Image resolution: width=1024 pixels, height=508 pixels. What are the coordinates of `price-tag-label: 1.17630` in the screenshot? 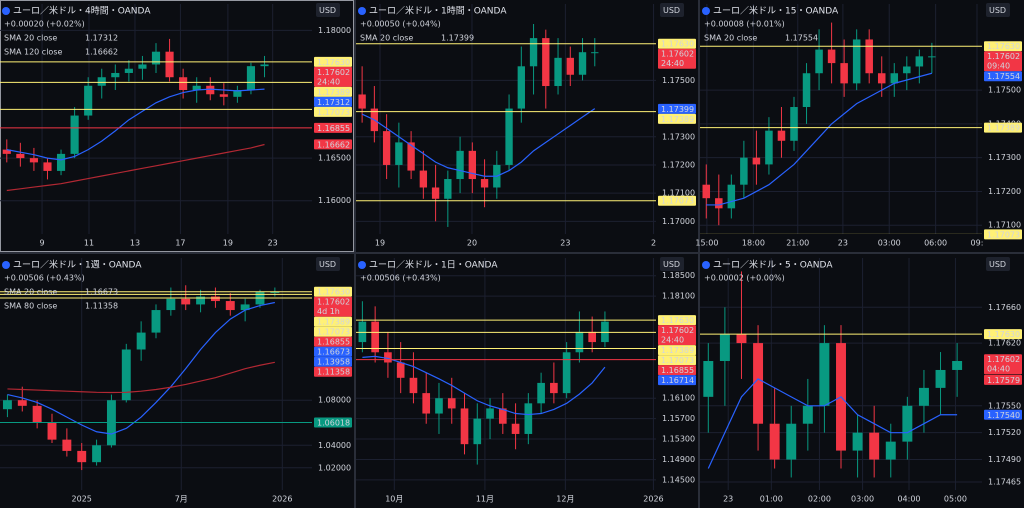 It's located at (1003, 334).